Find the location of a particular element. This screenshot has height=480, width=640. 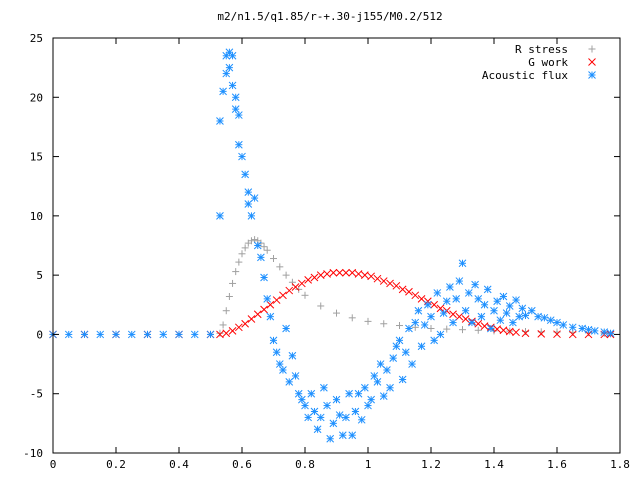

legend-label: R stress is located at coordinates (541, 49).